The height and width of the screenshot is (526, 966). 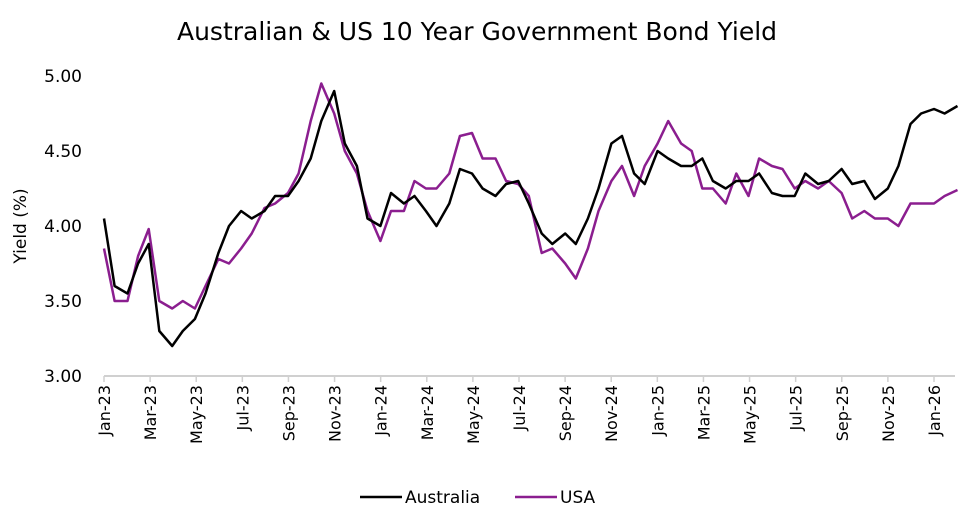 What do you see at coordinates (578, 498) in the screenshot?
I see `legend-label: USA` at bounding box center [578, 498].